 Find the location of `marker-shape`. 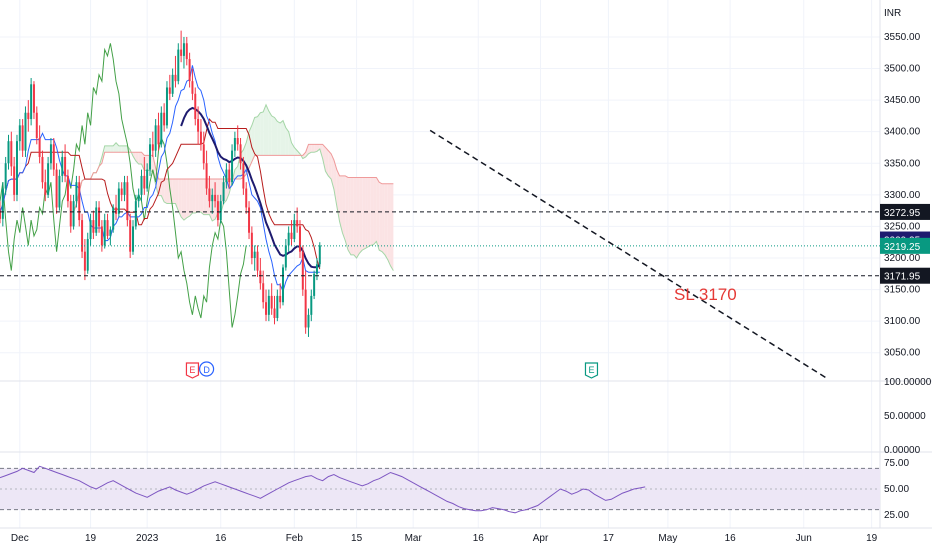

marker-shape is located at coordinates (591, 370).